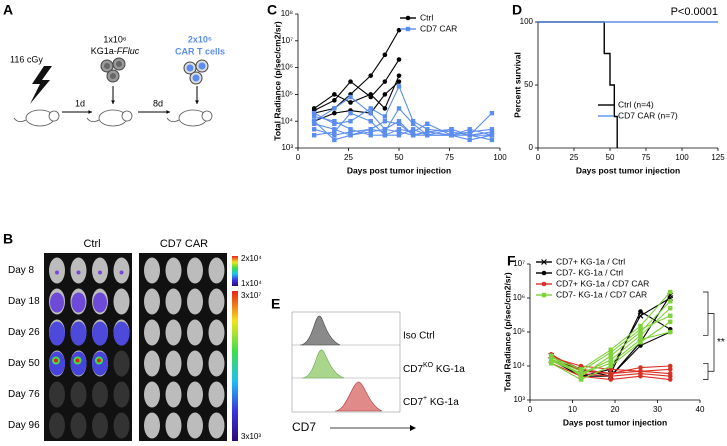 This screenshot has width=727, height=446. I want to click on interval-label: 1d, so click(80, 103).